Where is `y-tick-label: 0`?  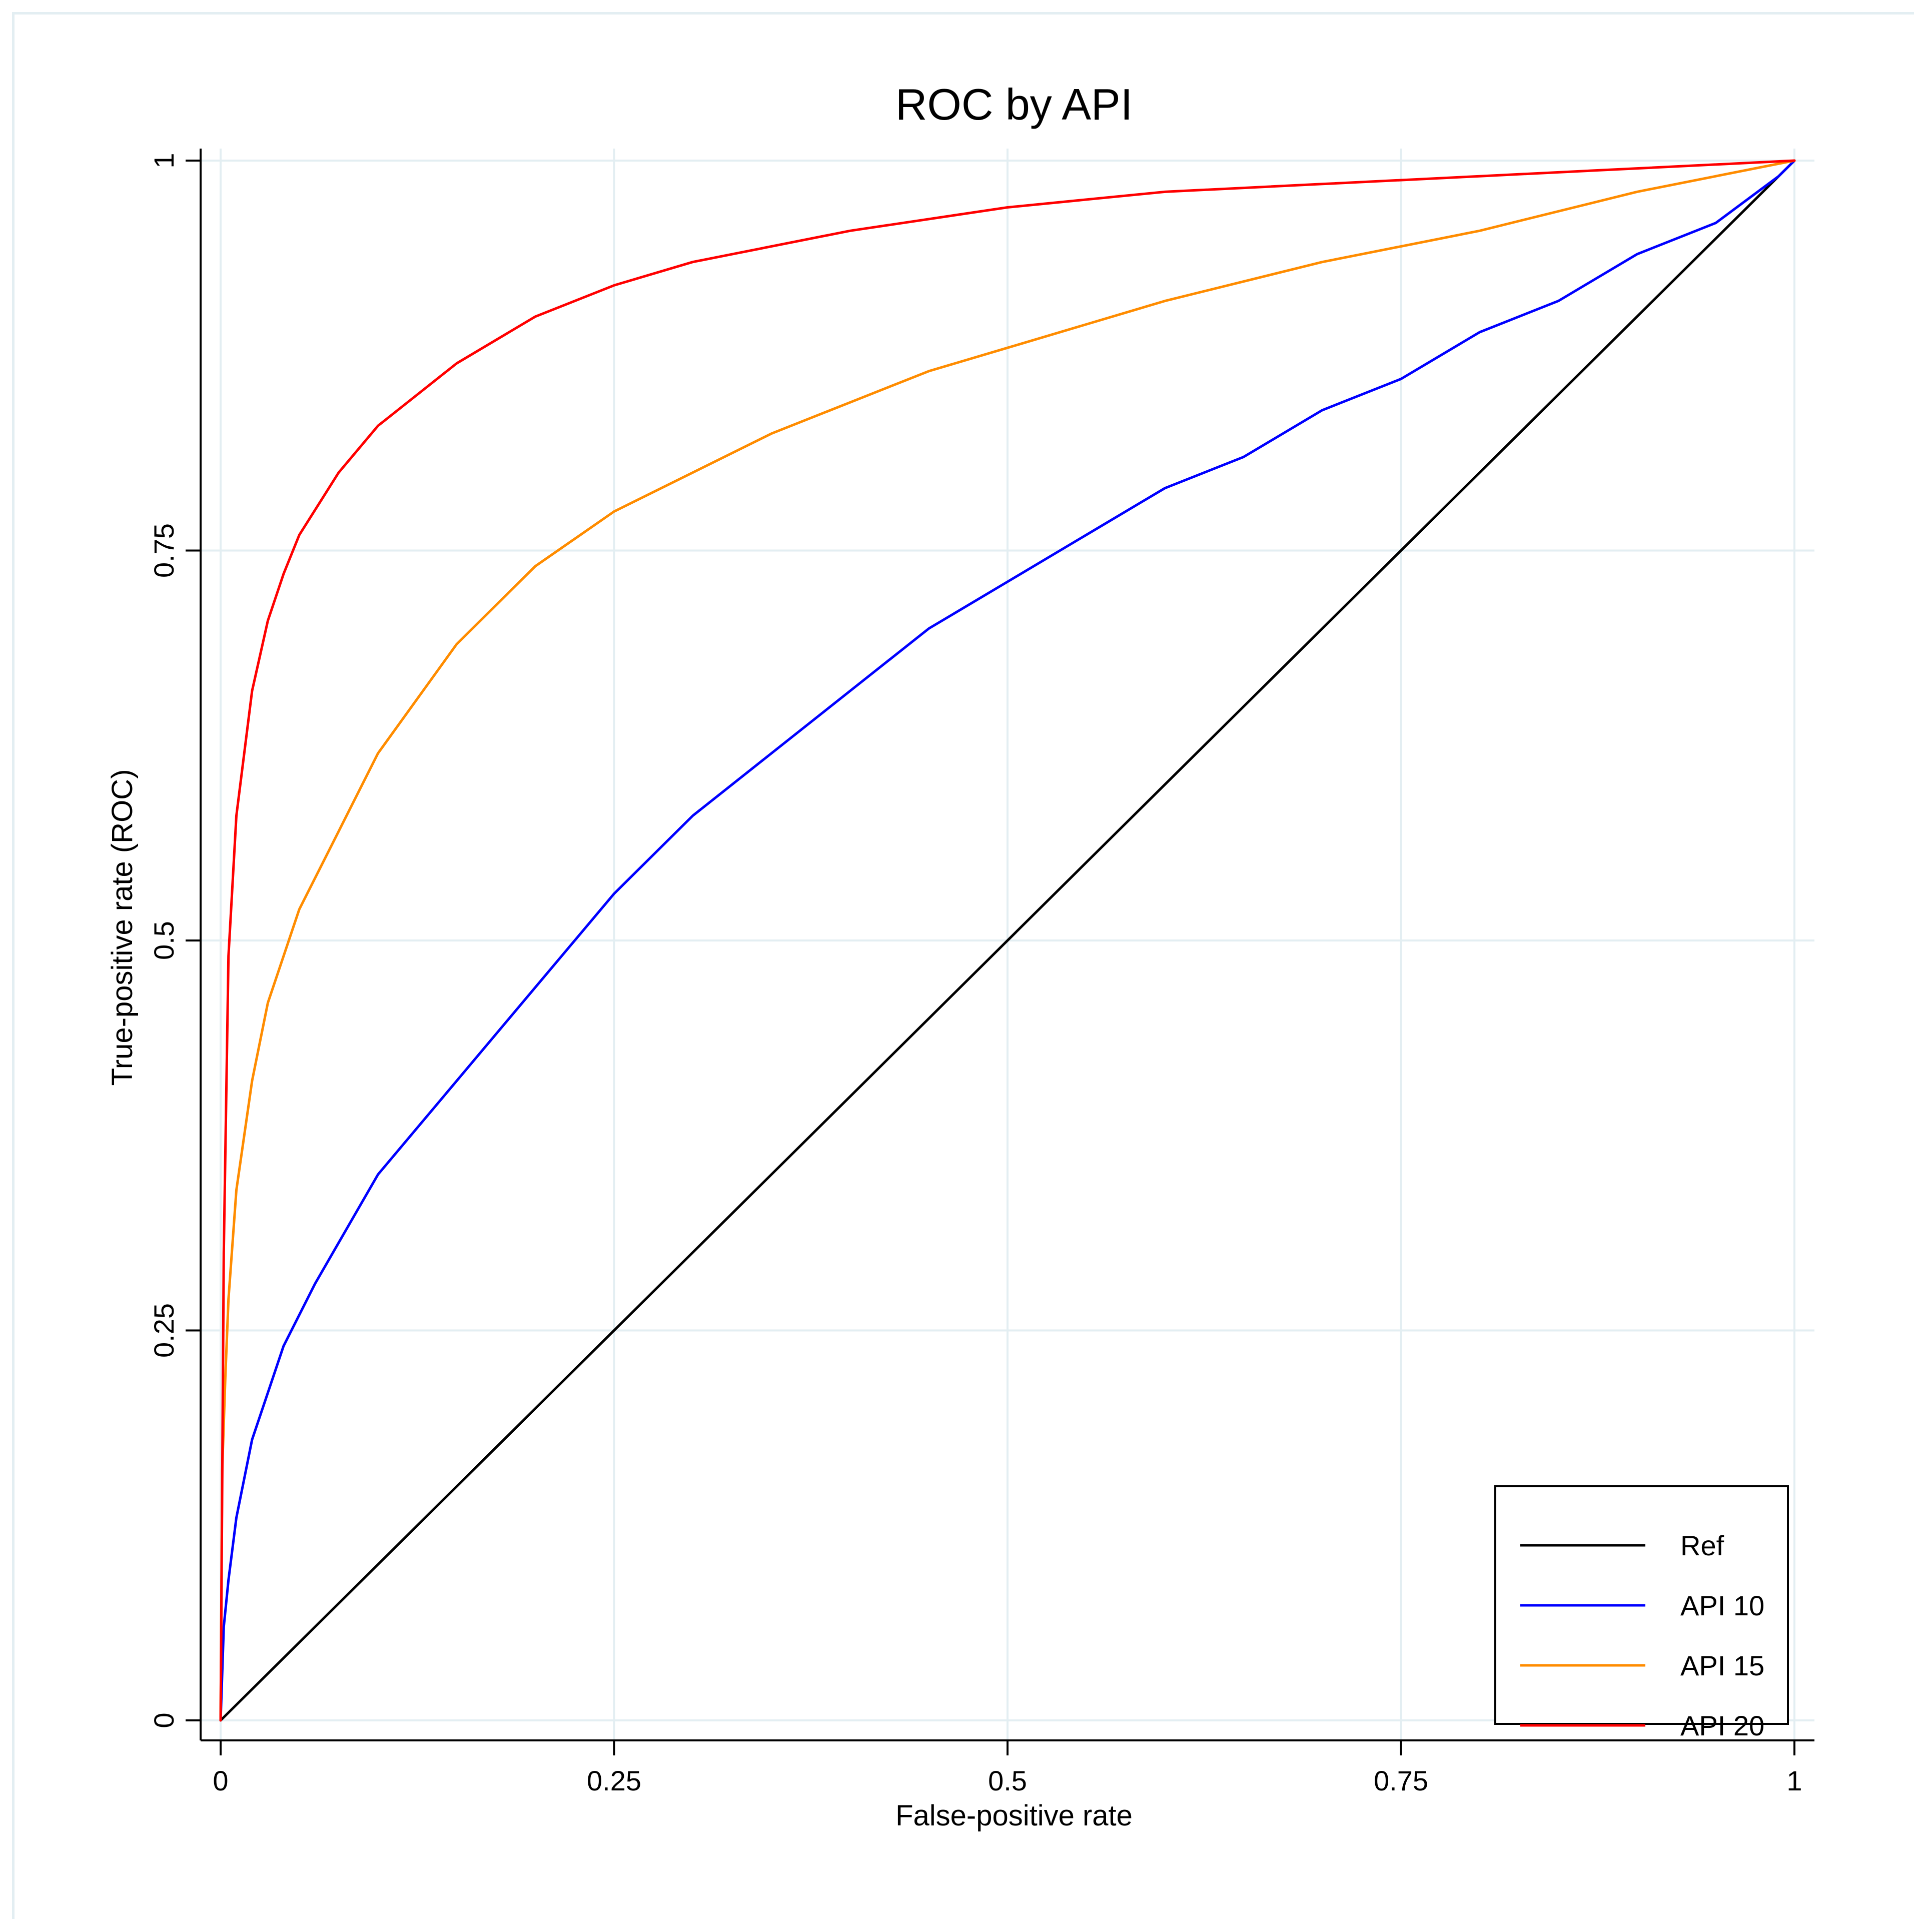 y-tick-label: 0 is located at coordinates (164, 1720).